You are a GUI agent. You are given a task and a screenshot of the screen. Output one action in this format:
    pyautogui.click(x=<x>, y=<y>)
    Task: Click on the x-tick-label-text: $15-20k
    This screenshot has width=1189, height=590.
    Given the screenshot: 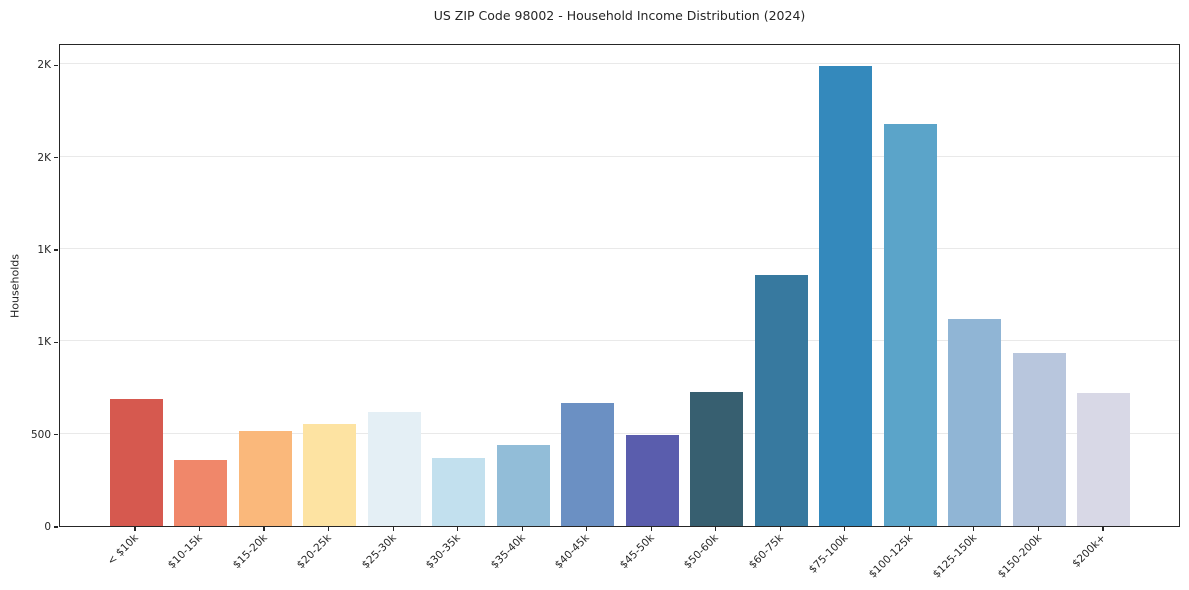 What is the action you would take?
    pyautogui.click(x=250, y=552)
    